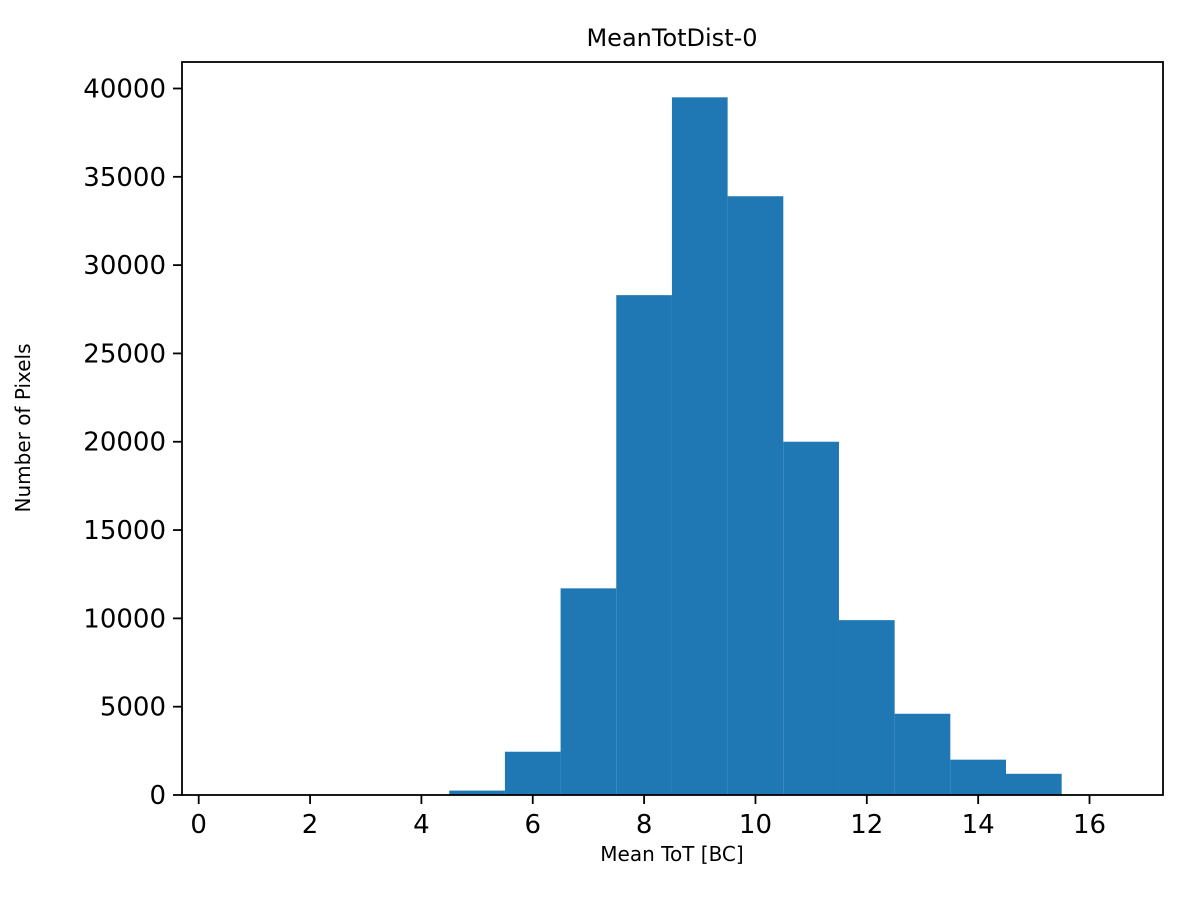  What do you see at coordinates (124, 89) in the screenshot?
I see `y-tick-label: 40000` at bounding box center [124, 89].